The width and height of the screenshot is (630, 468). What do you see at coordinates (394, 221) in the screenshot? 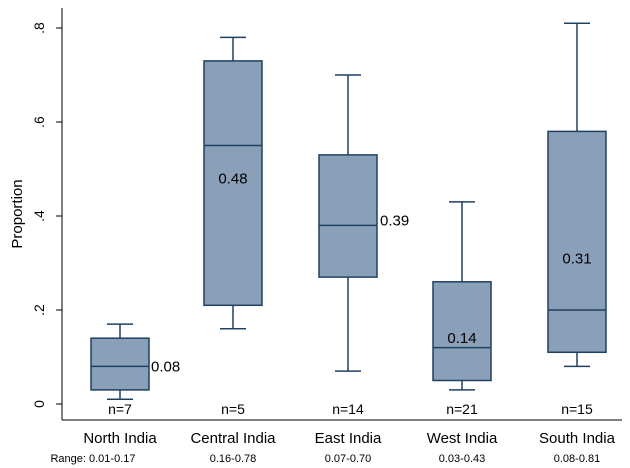
I see `mean-value-label: 0.39` at bounding box center [394, 221].